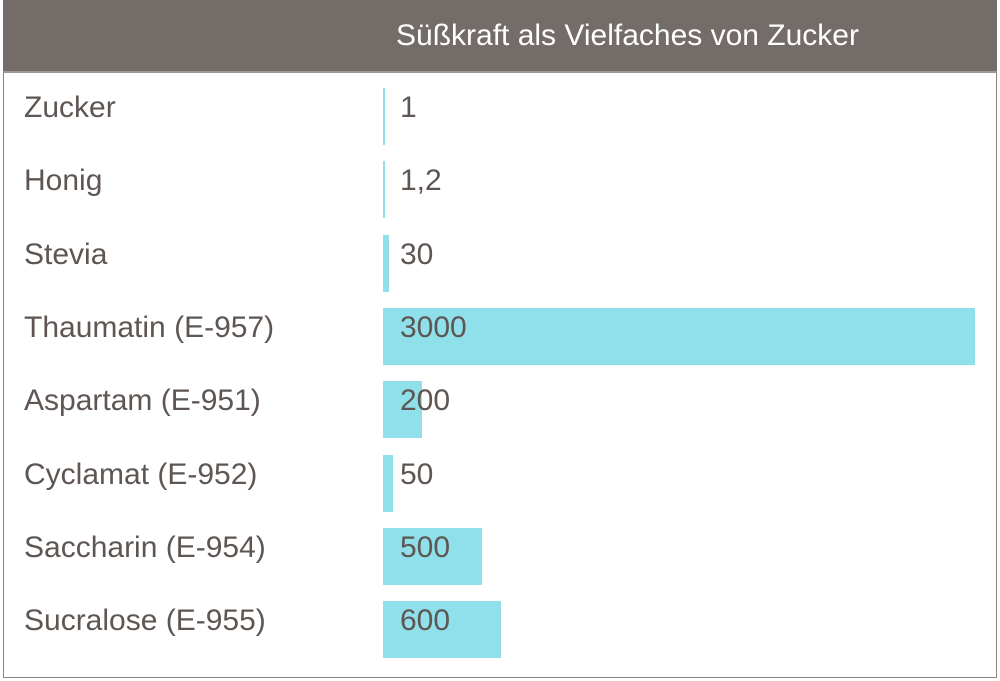  I want to click on category-label: Thaumatin (E-957), so click(149, 327).